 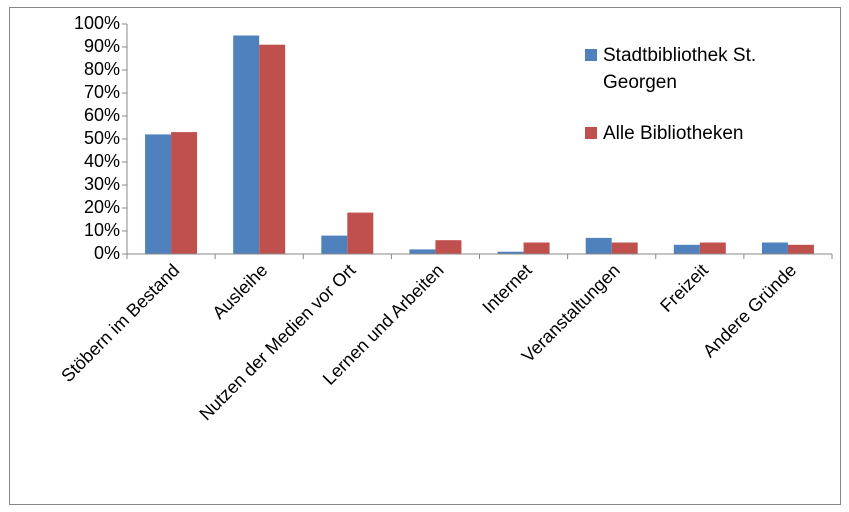 I want to click on y-tick-label: 100%, so click(x=97, y=23).